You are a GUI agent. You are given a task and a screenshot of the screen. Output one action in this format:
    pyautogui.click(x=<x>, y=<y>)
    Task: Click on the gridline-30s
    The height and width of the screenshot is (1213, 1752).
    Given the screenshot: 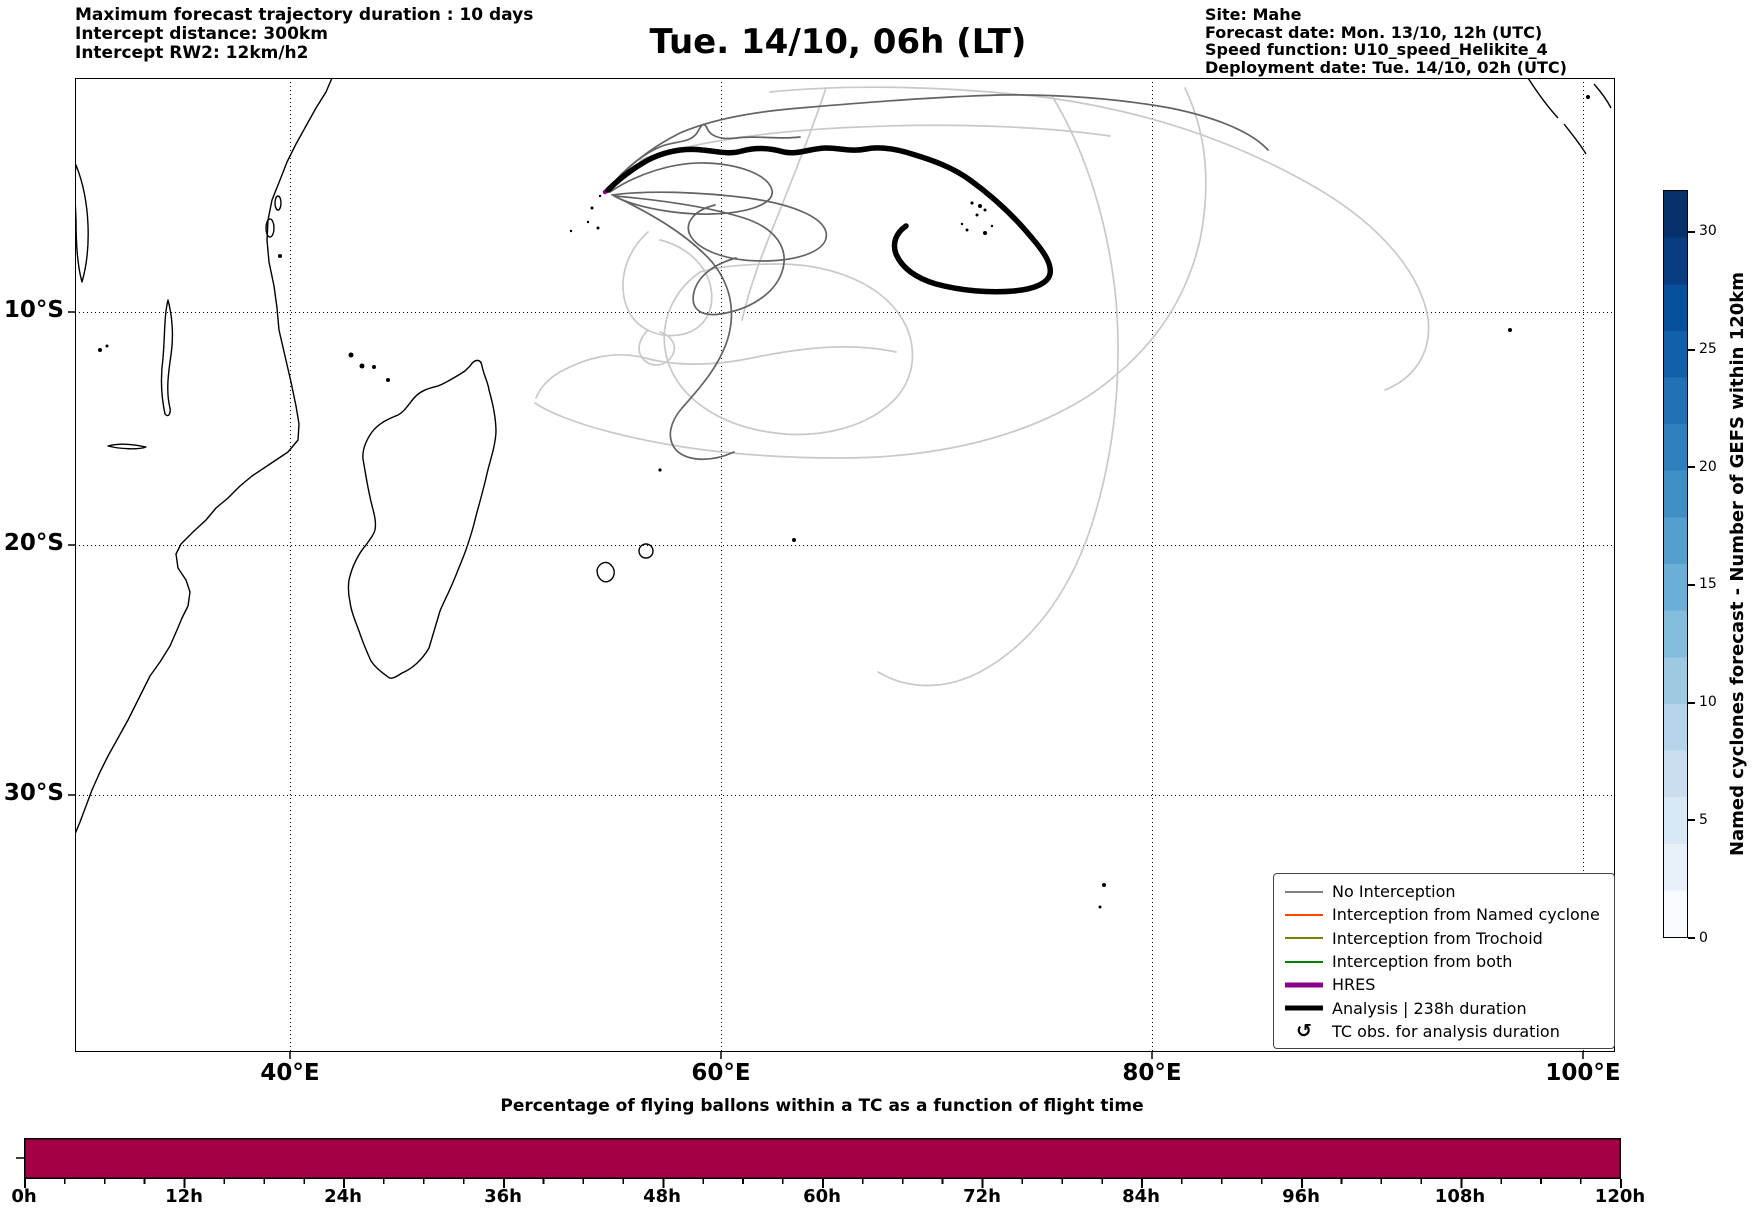 What is the action you would take?
    pyautogui.click(x=845, y=795)
    